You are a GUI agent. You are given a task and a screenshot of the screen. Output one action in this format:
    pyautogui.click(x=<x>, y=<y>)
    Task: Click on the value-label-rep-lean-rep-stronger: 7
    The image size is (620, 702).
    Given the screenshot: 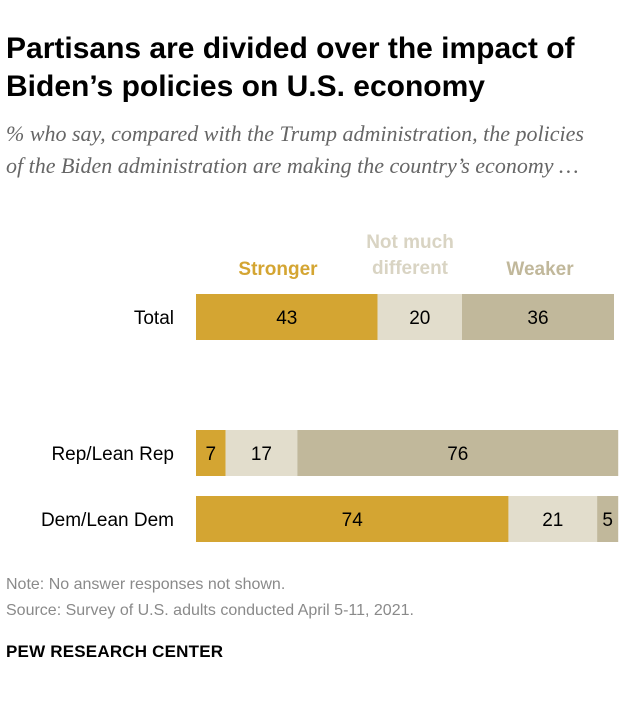 What is the action you would take?
    pyautogui.click(x=210, y=454)
    